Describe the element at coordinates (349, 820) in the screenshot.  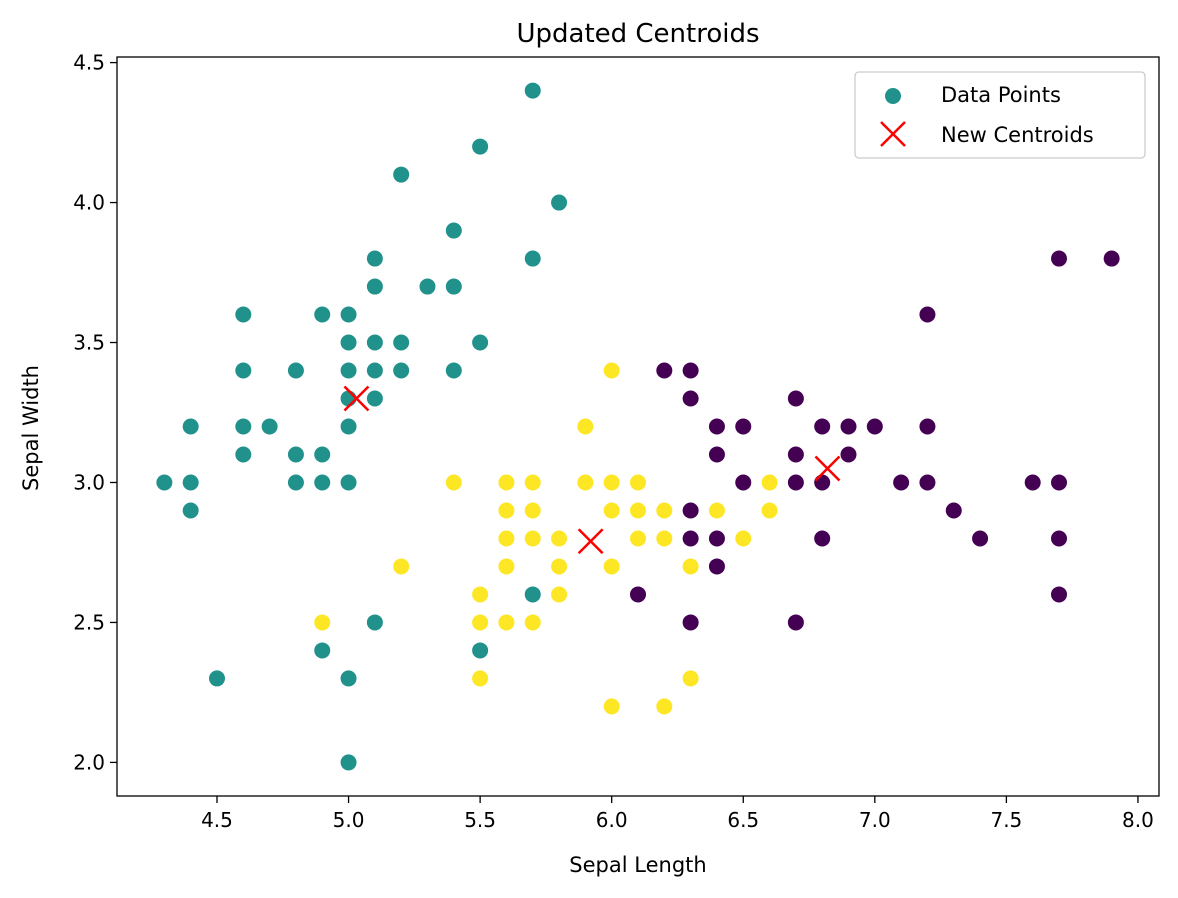
I see `x-tick-label: 5.0` at that location.